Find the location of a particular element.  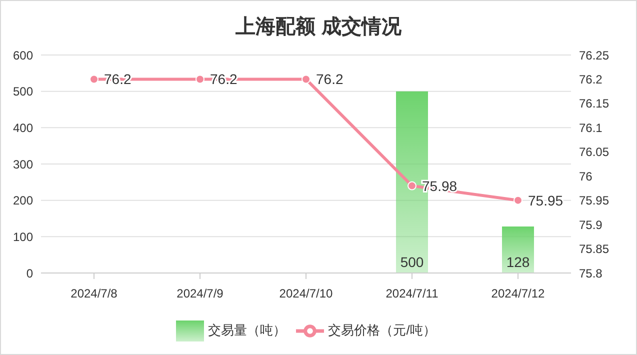

y2-tick-label: 75.95 is located at coordinates (594, 201).